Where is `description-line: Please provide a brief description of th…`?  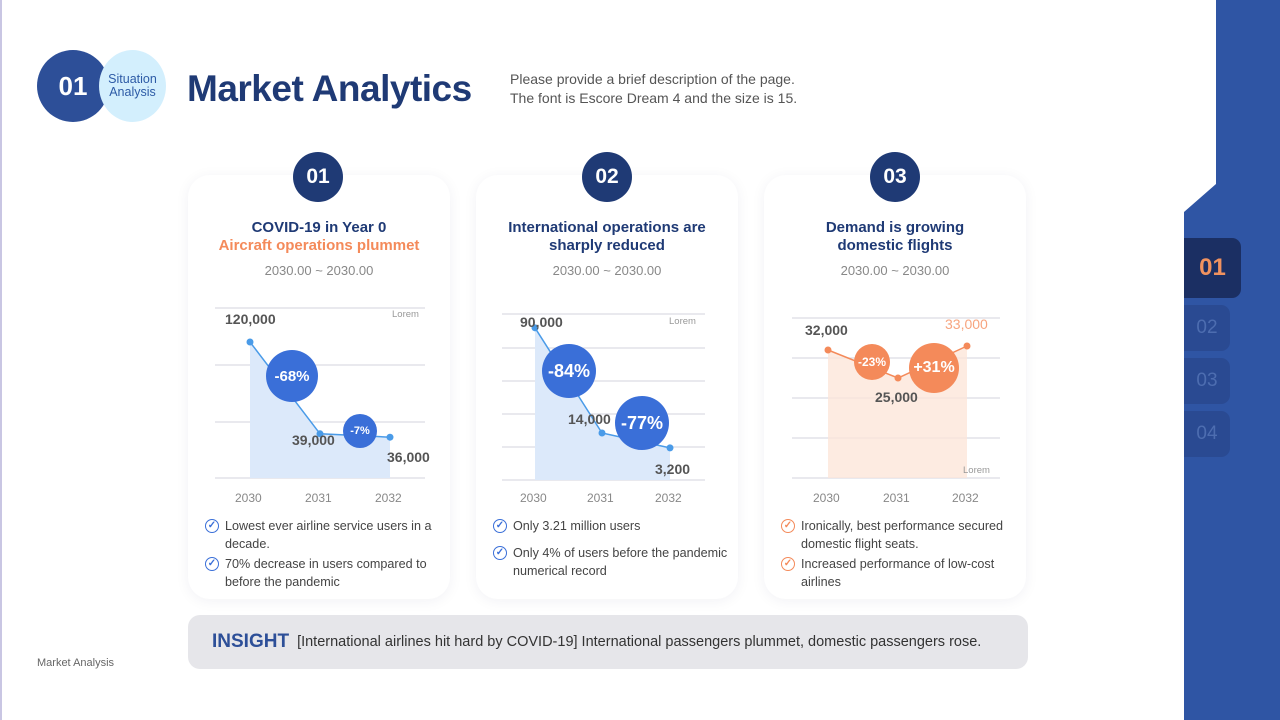 description-line: Please provide a brief description of th… is located at coordinates (652, 79).